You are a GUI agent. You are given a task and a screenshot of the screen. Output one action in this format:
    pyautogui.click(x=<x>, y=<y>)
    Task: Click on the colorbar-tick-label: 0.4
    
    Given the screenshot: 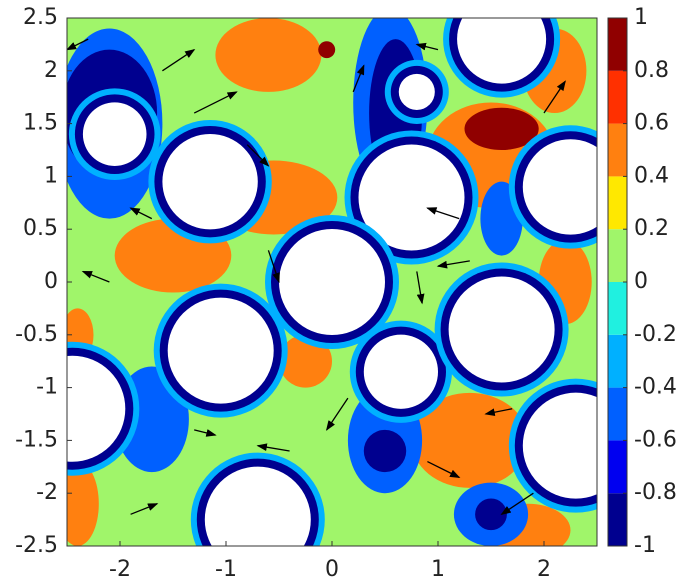 What is the action you would take?
    pyautogui.click(x=651, y=175)
    